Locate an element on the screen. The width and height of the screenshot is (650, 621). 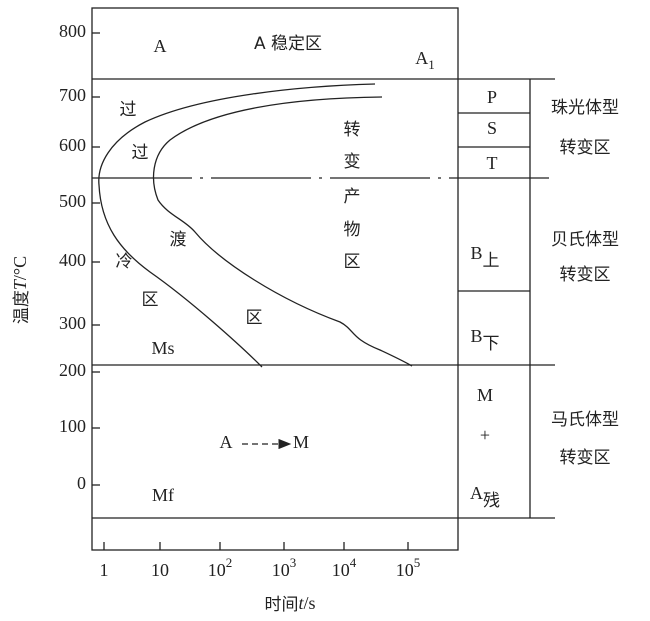
label: 贝氏体型 is located at coordinates (585, 240).